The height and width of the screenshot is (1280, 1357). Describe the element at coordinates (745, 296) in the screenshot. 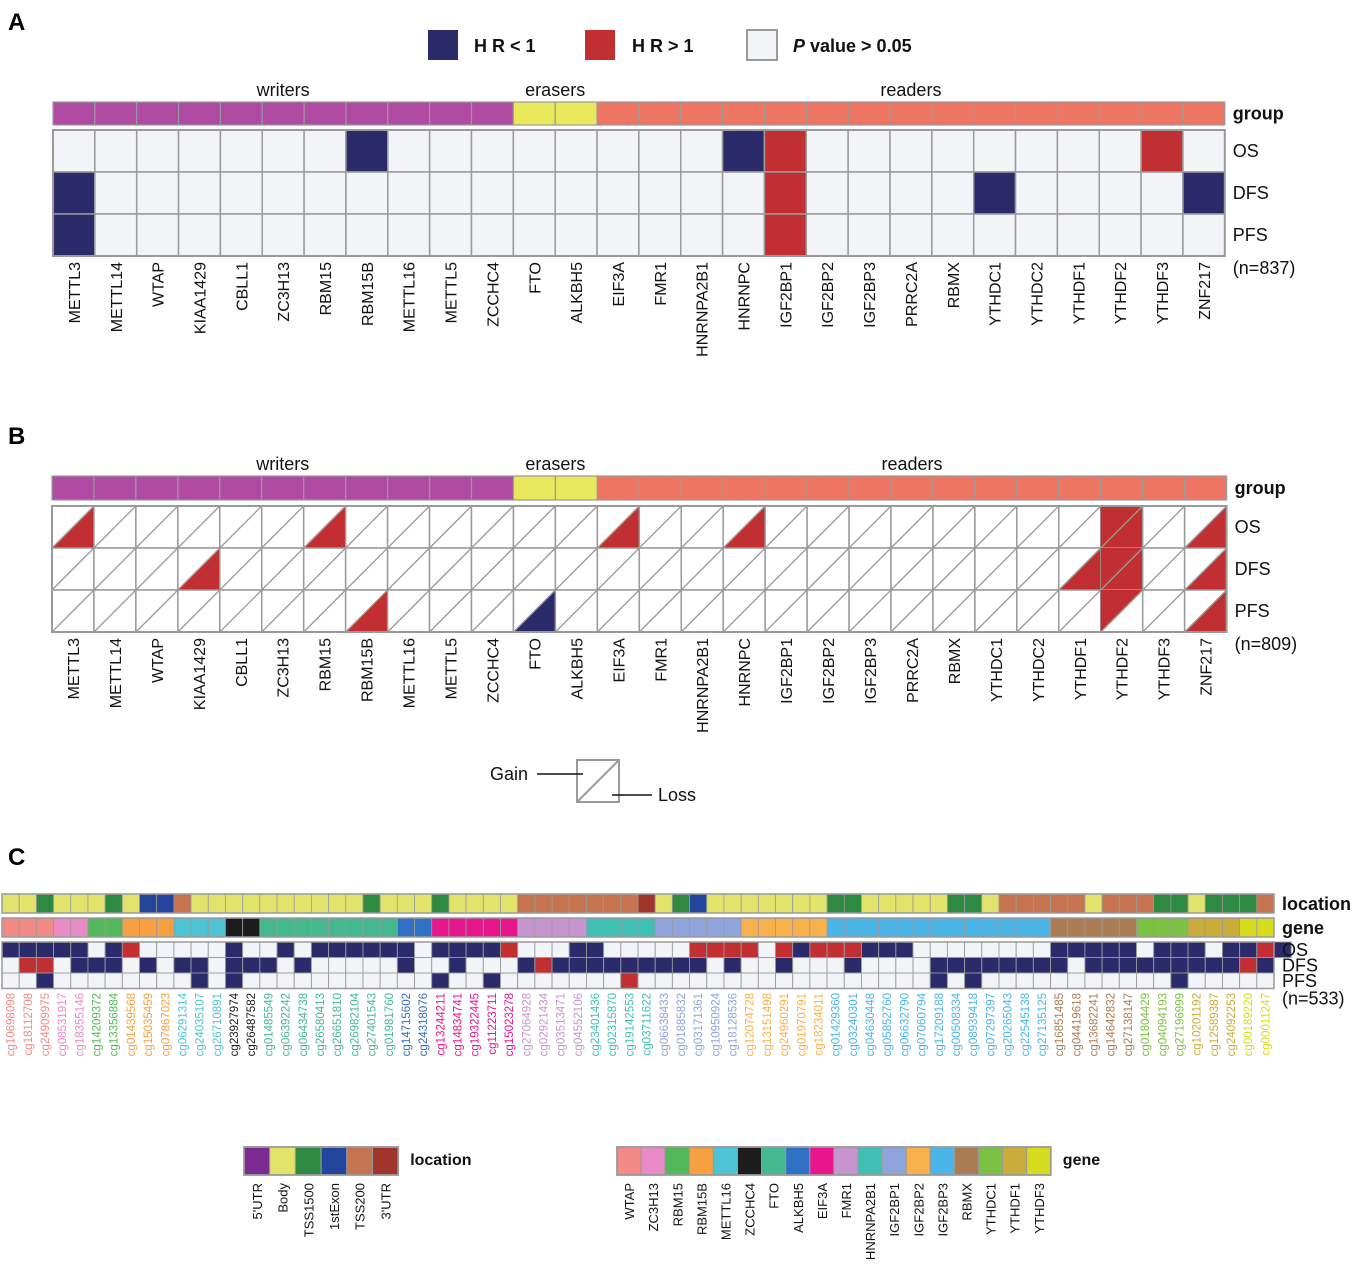

I see `gene-label-hnrnpc: HNRNPC` at that location.